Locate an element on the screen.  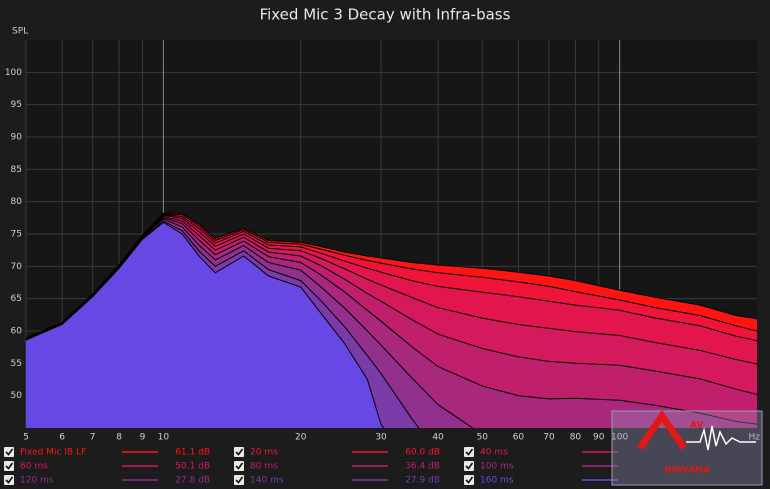
y-tick-label: 65 is located at coordinates (16, 299).